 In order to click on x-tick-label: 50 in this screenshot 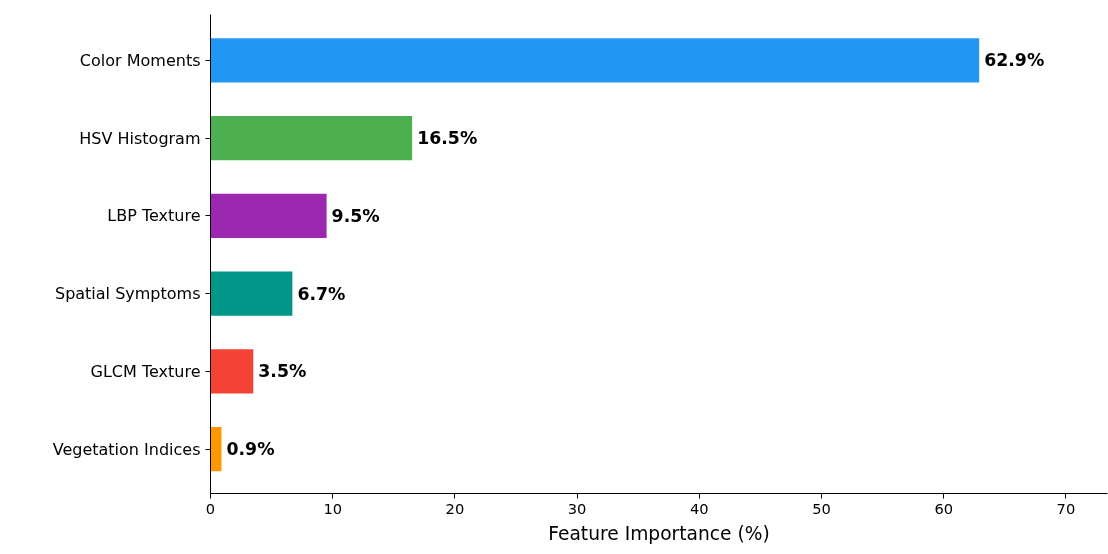, I will do `click(821, 508)`.